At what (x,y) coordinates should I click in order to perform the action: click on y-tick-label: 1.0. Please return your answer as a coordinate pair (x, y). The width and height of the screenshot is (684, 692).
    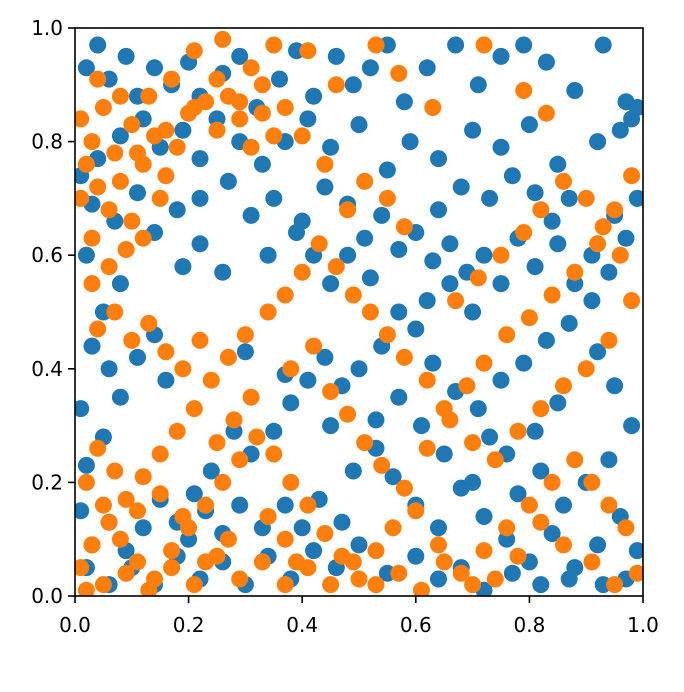
    Looking at the image, I should click on (47, 28).